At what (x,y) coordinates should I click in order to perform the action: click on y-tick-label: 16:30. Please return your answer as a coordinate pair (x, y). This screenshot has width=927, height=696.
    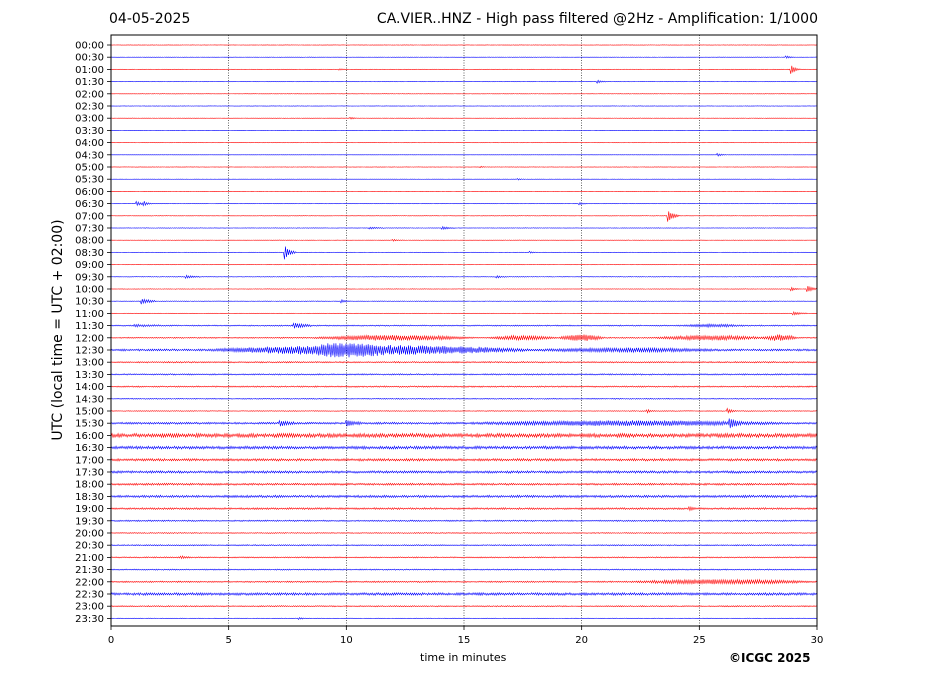
    Looking at the image, I should click on (89, 448).